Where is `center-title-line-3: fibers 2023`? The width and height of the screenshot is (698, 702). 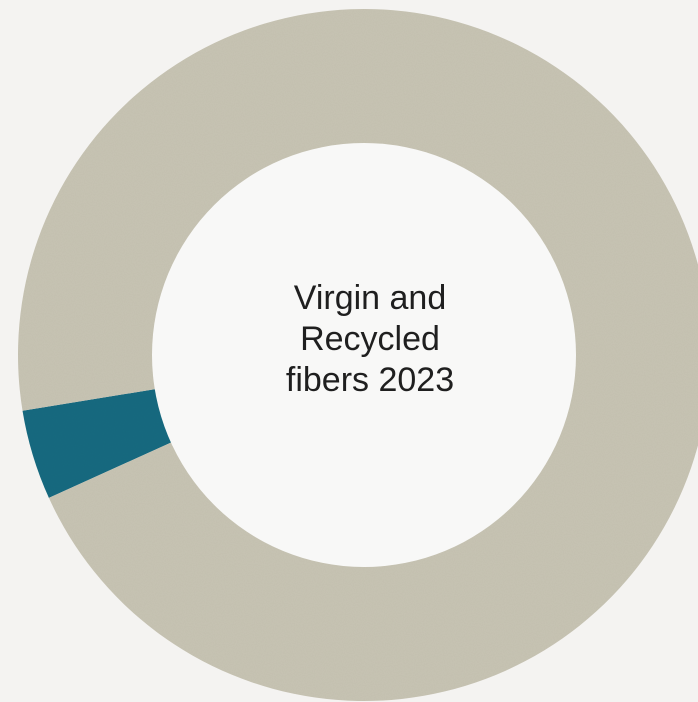
center-title-line-3: fibers 2023 is located at coordinates (370, 380).